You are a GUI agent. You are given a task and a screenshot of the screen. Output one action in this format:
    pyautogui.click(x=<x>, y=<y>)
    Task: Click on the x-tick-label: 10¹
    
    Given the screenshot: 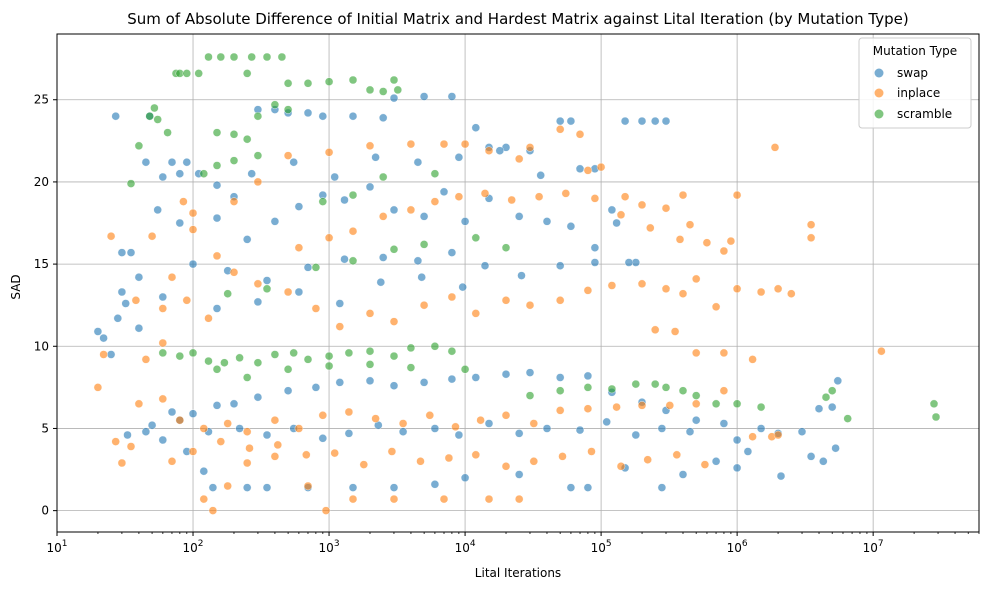 What is the action you would take?
    pyautogui.click(x=56, y=547)
    